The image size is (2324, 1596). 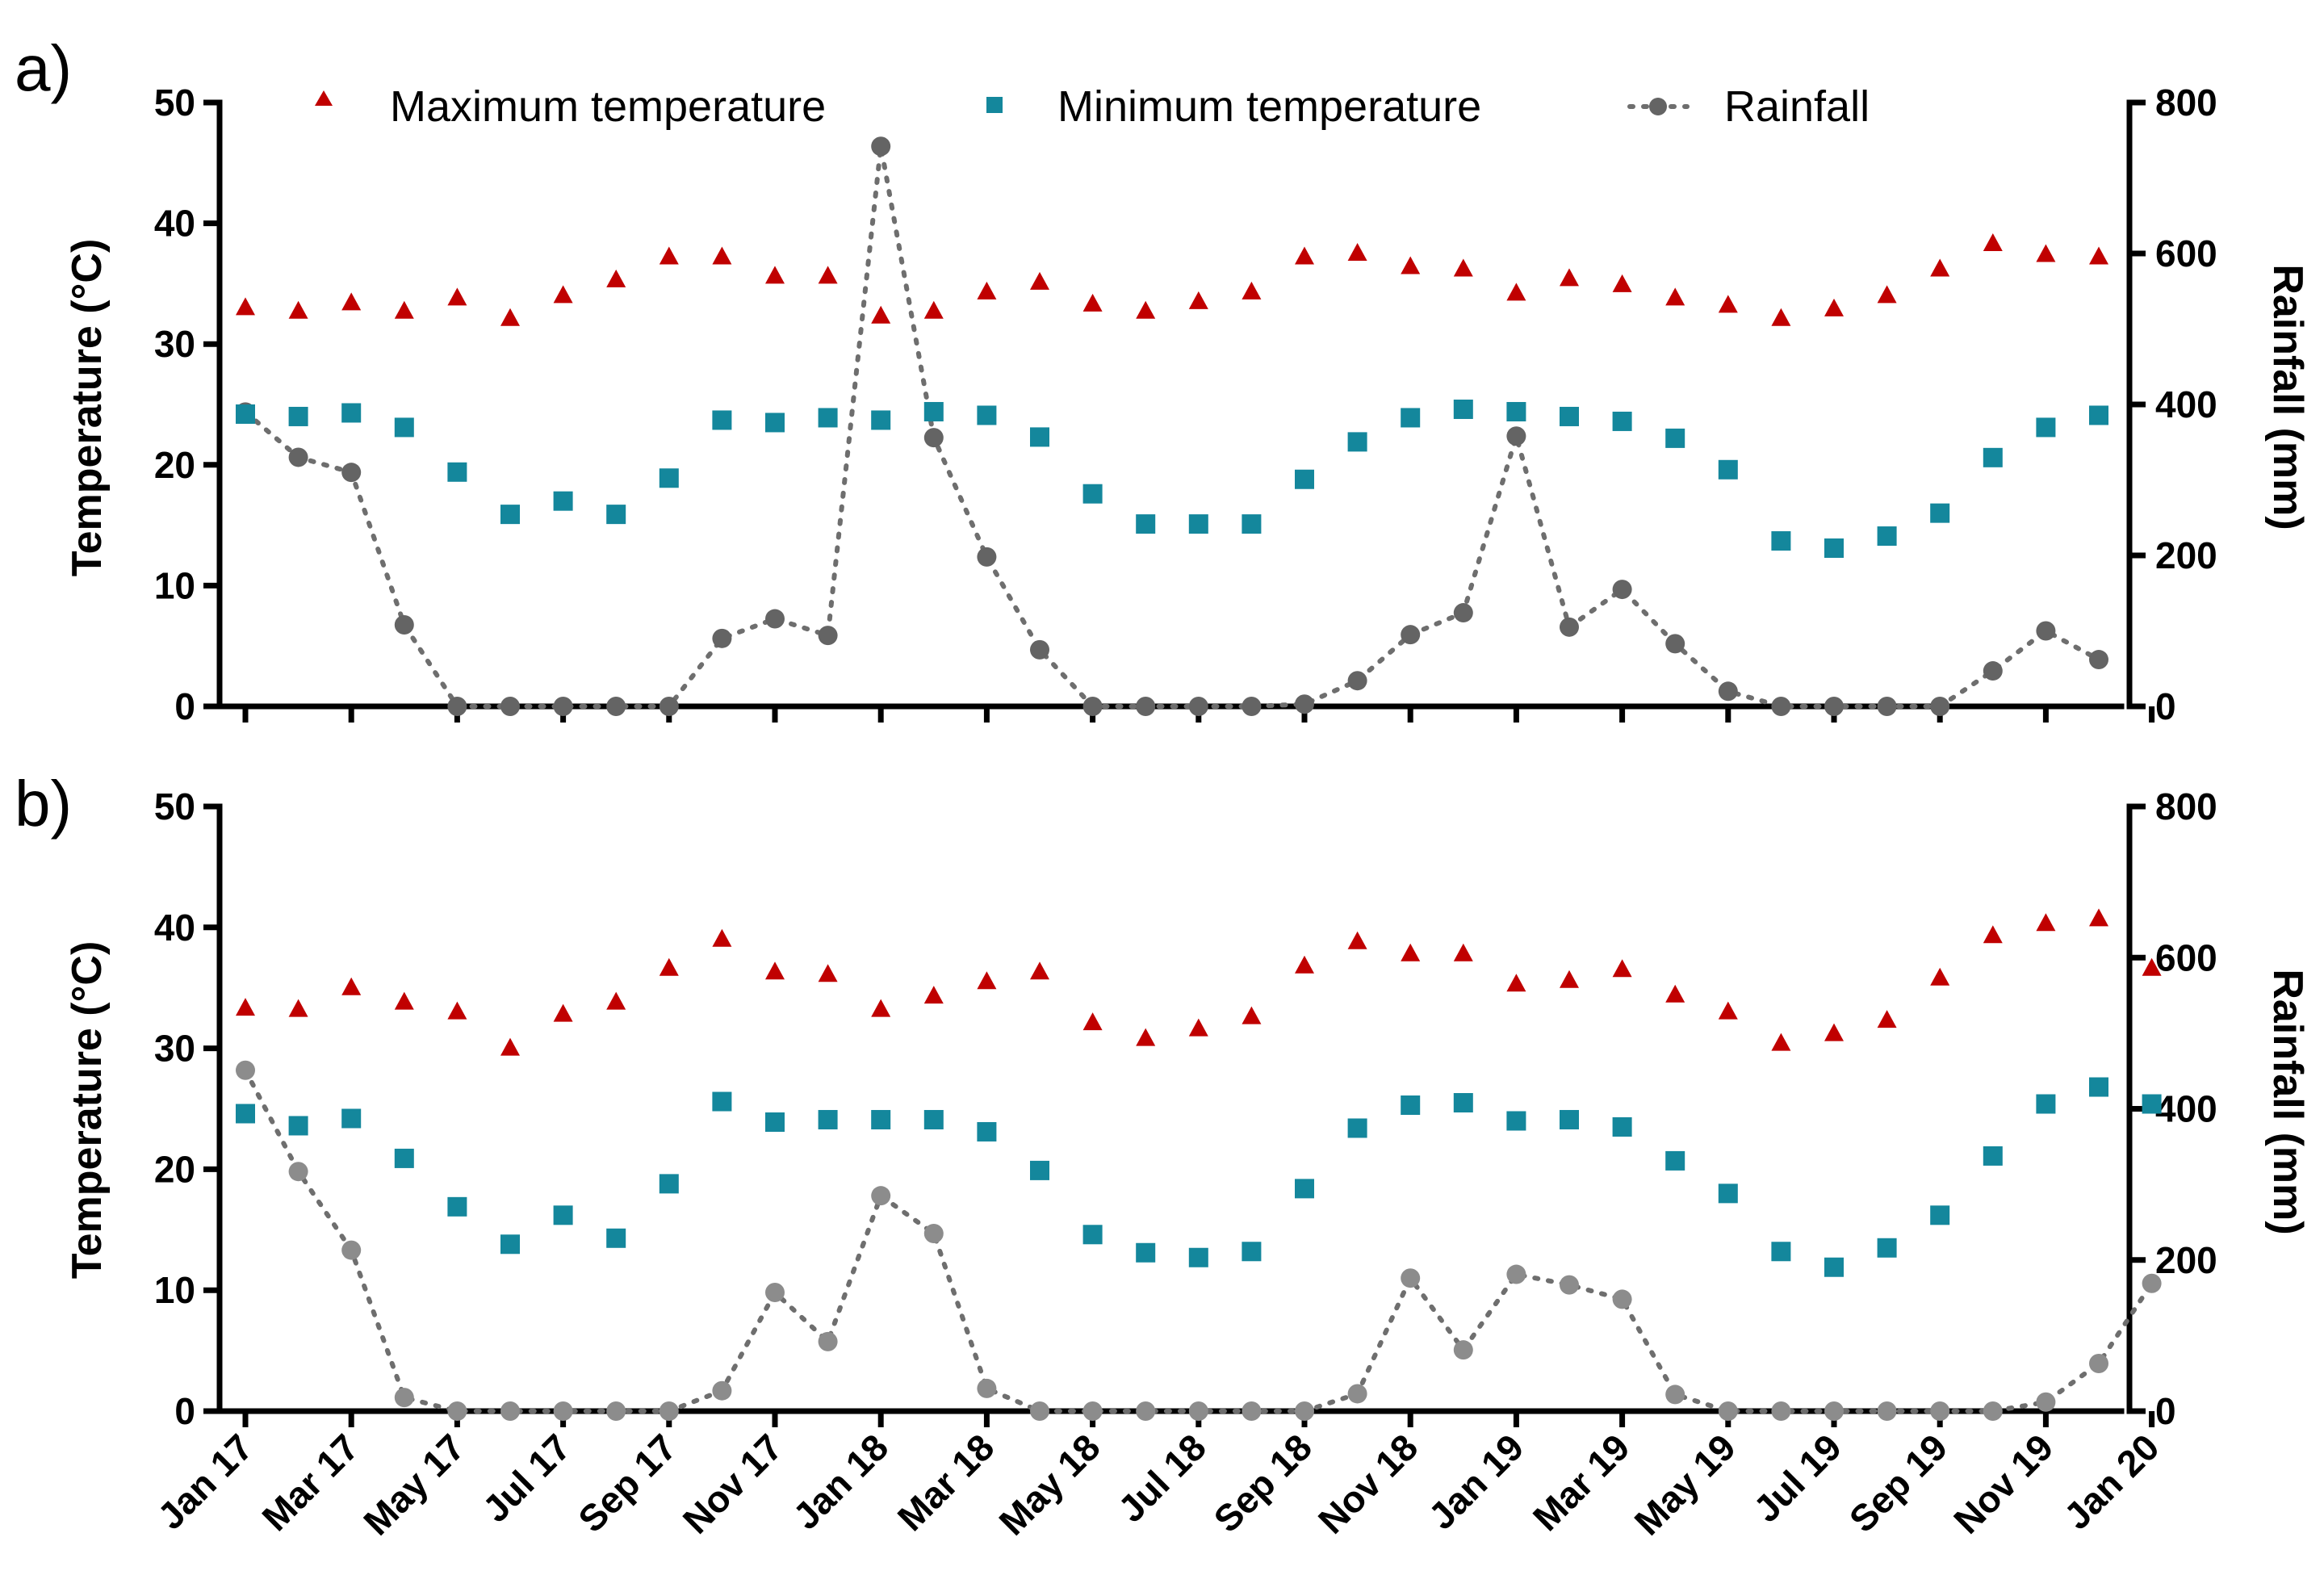 I want to click on panel-b-ytick-right-label: 800, so click(x=2186, y=806).